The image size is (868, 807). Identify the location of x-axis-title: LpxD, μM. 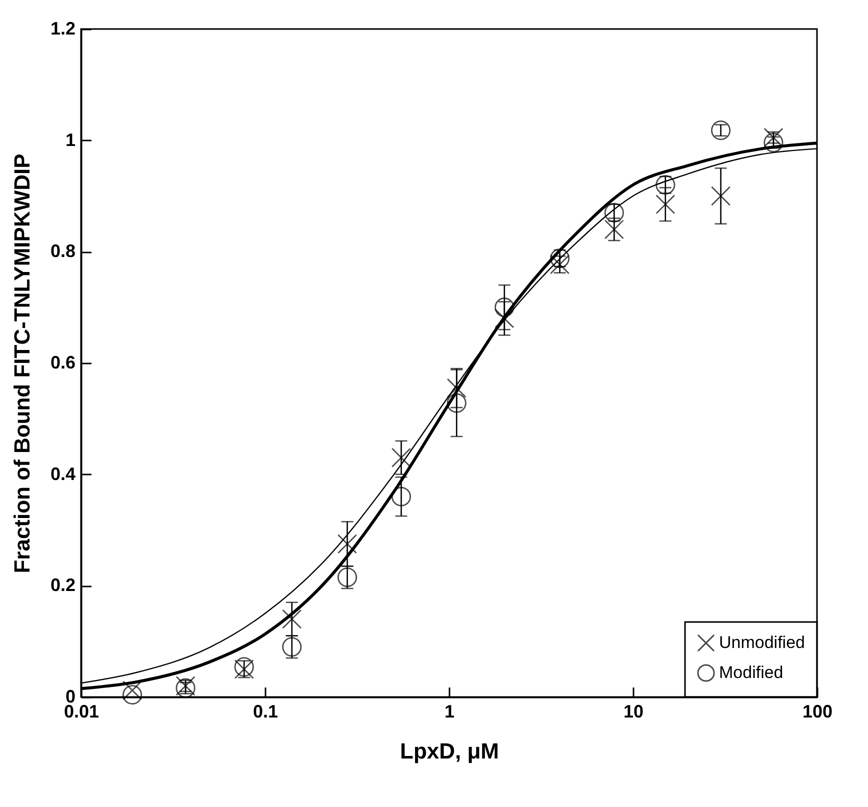
(450, 751).